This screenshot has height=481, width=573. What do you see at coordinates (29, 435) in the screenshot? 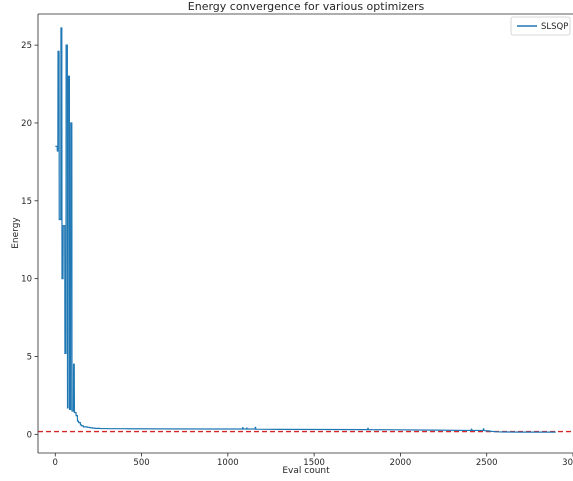
I see `y-tick-label: 0` at bounding box center [29, 435].